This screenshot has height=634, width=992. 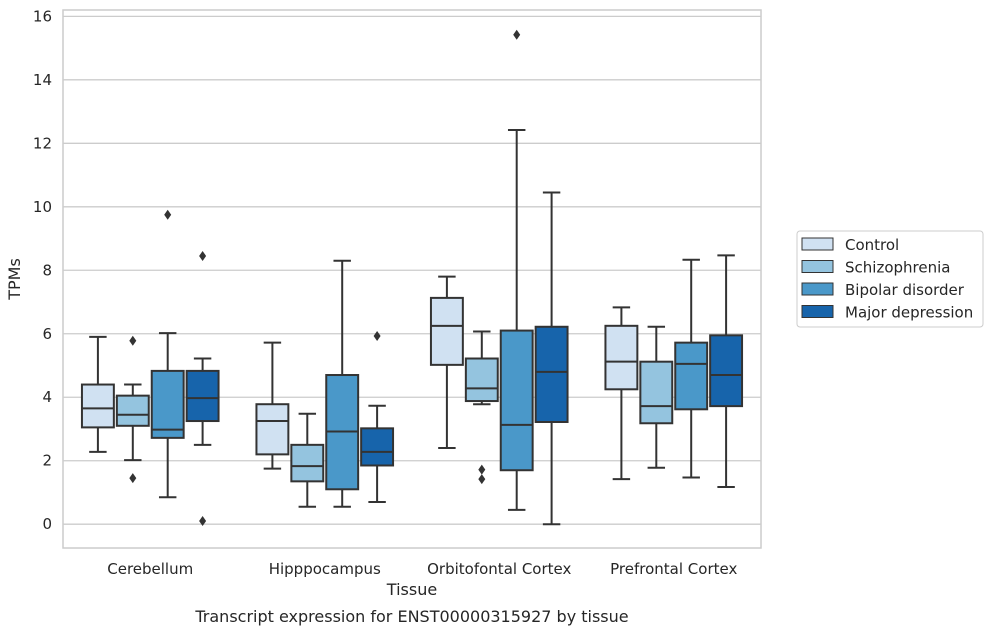 I want to click on y-tick-label: 0, so click(x=47, y=524).